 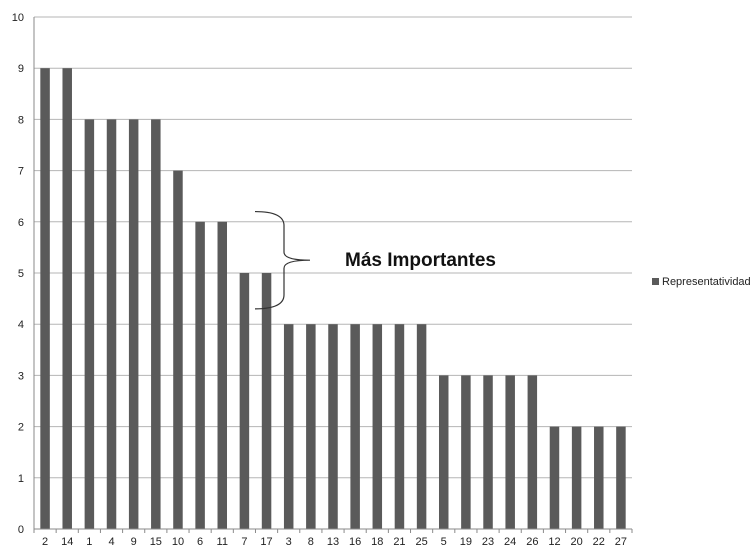 What do you see at coordinates (67, 542) in the screenshot?
I see `x-tick-label: 14` at bounding box center [67, 542].